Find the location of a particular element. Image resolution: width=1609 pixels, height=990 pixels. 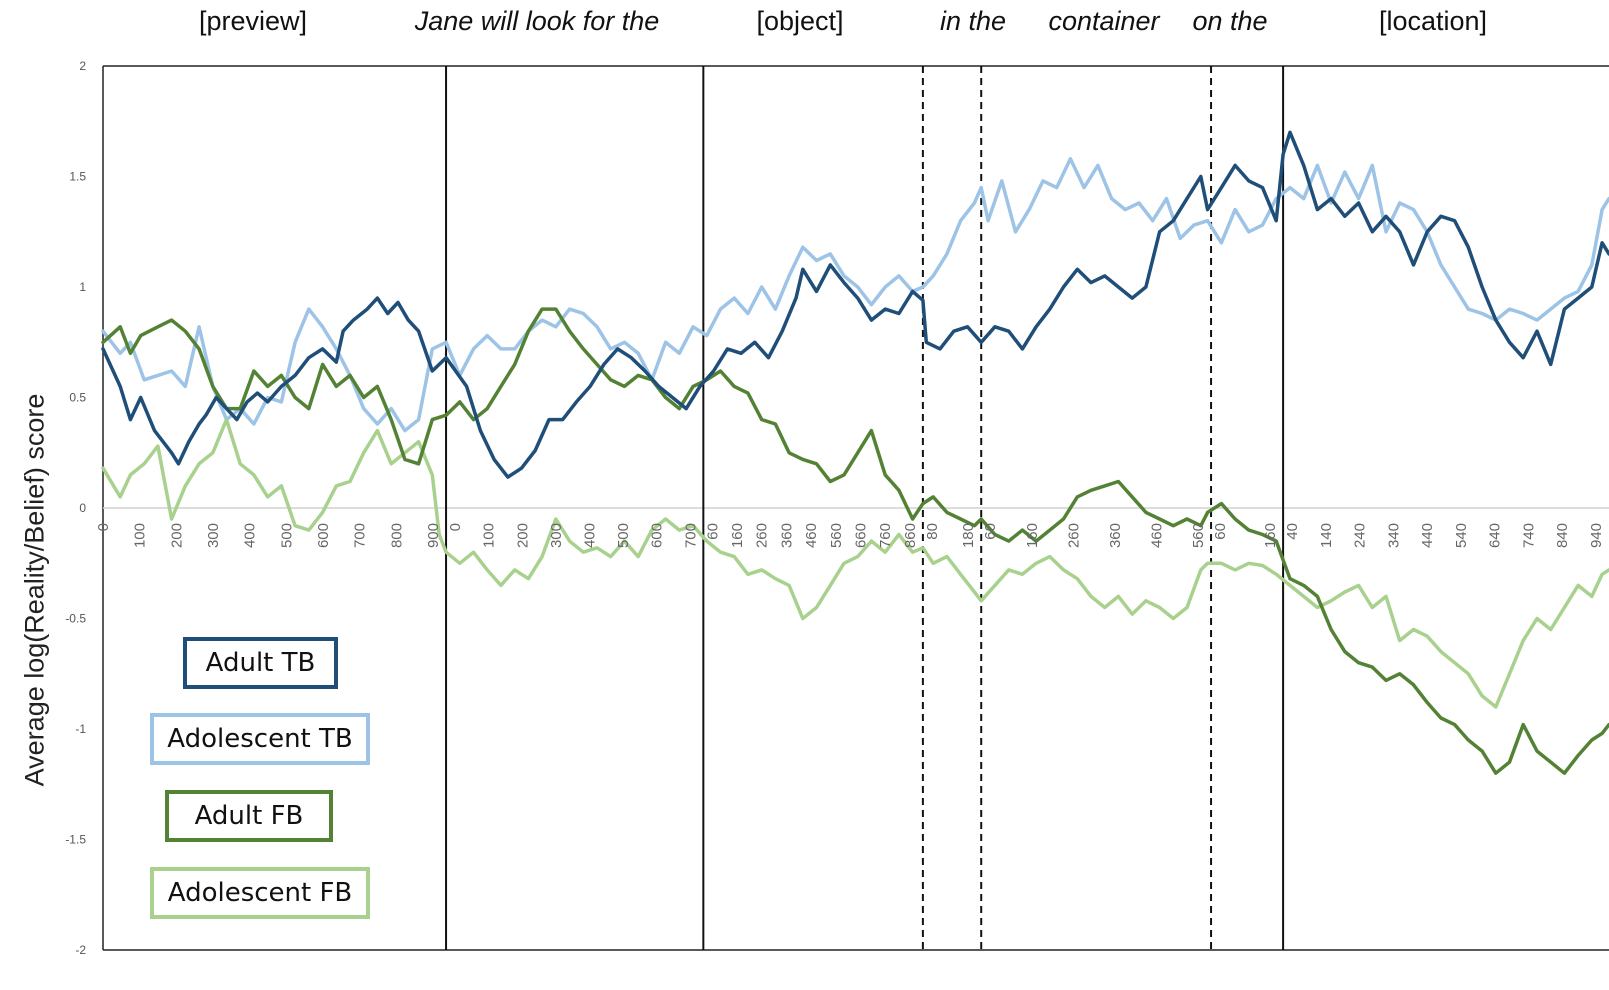

legend-label: Adult TB is located at coordinates (260, 663).